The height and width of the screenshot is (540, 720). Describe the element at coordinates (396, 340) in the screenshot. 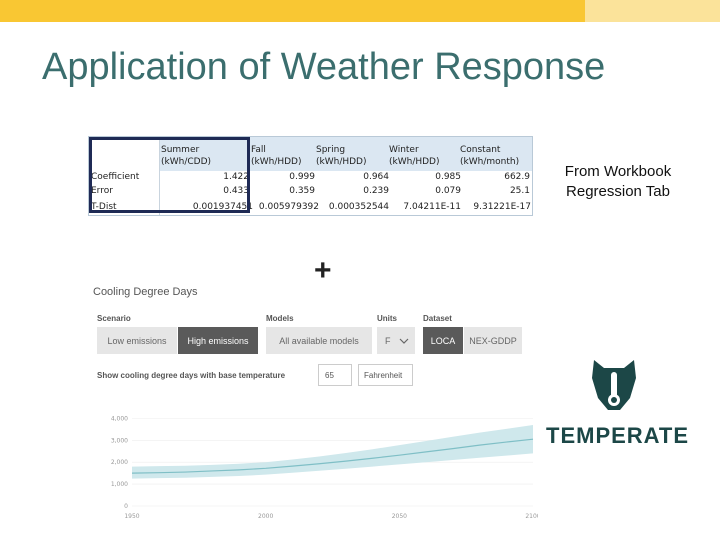

I see `units-select: F` at that location.